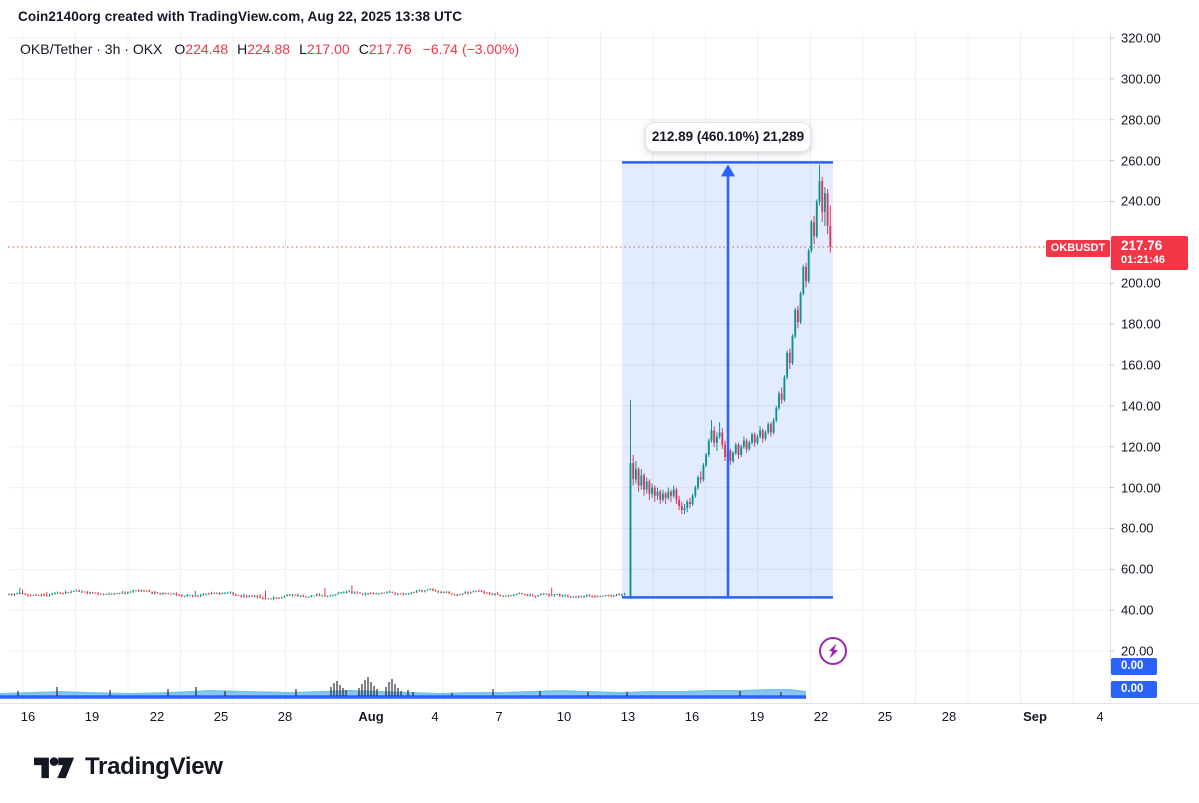  What do you see at coordinates (1141, 488) in the screenshot?
I see `price-tick-label: 100.00` at bounding box center [1141, 488].